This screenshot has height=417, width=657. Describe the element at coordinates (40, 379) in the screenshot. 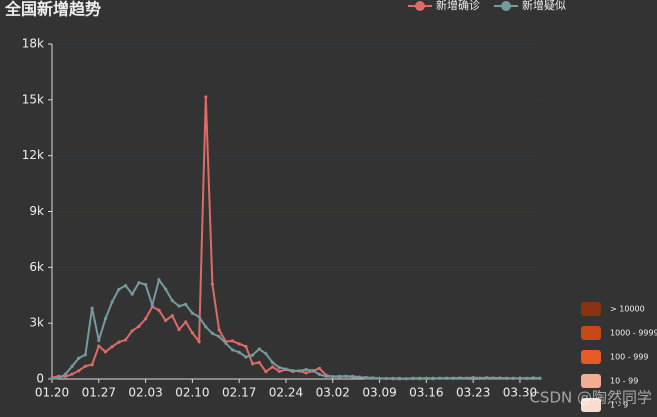

I see `y-tick-label: 0` at that location.